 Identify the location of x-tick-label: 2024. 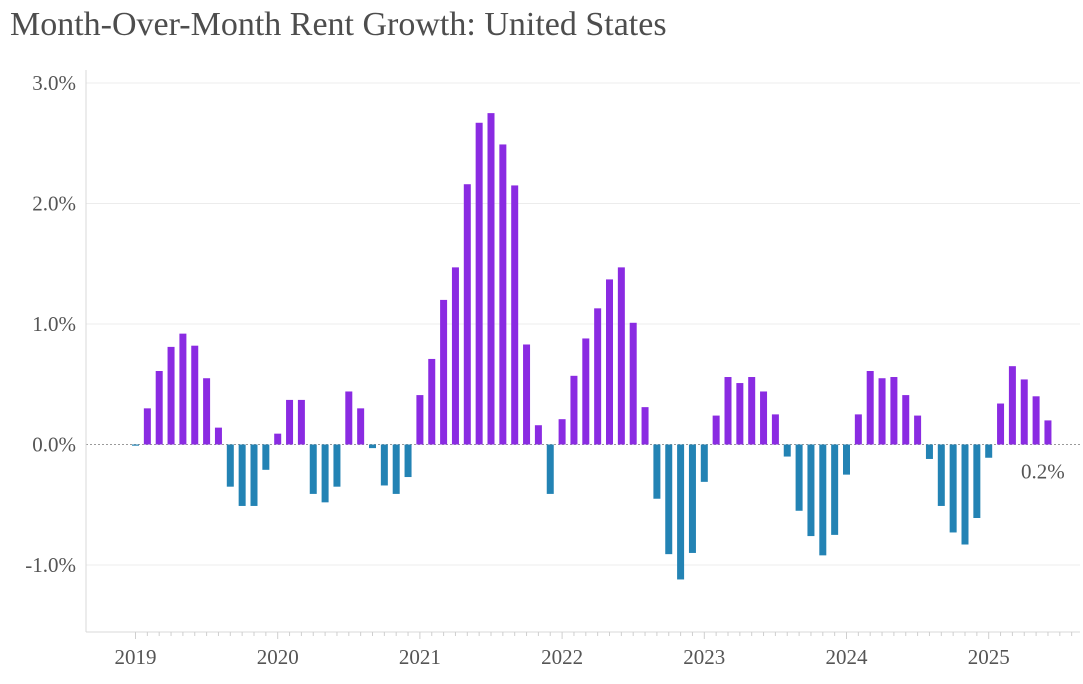
(847, 657).